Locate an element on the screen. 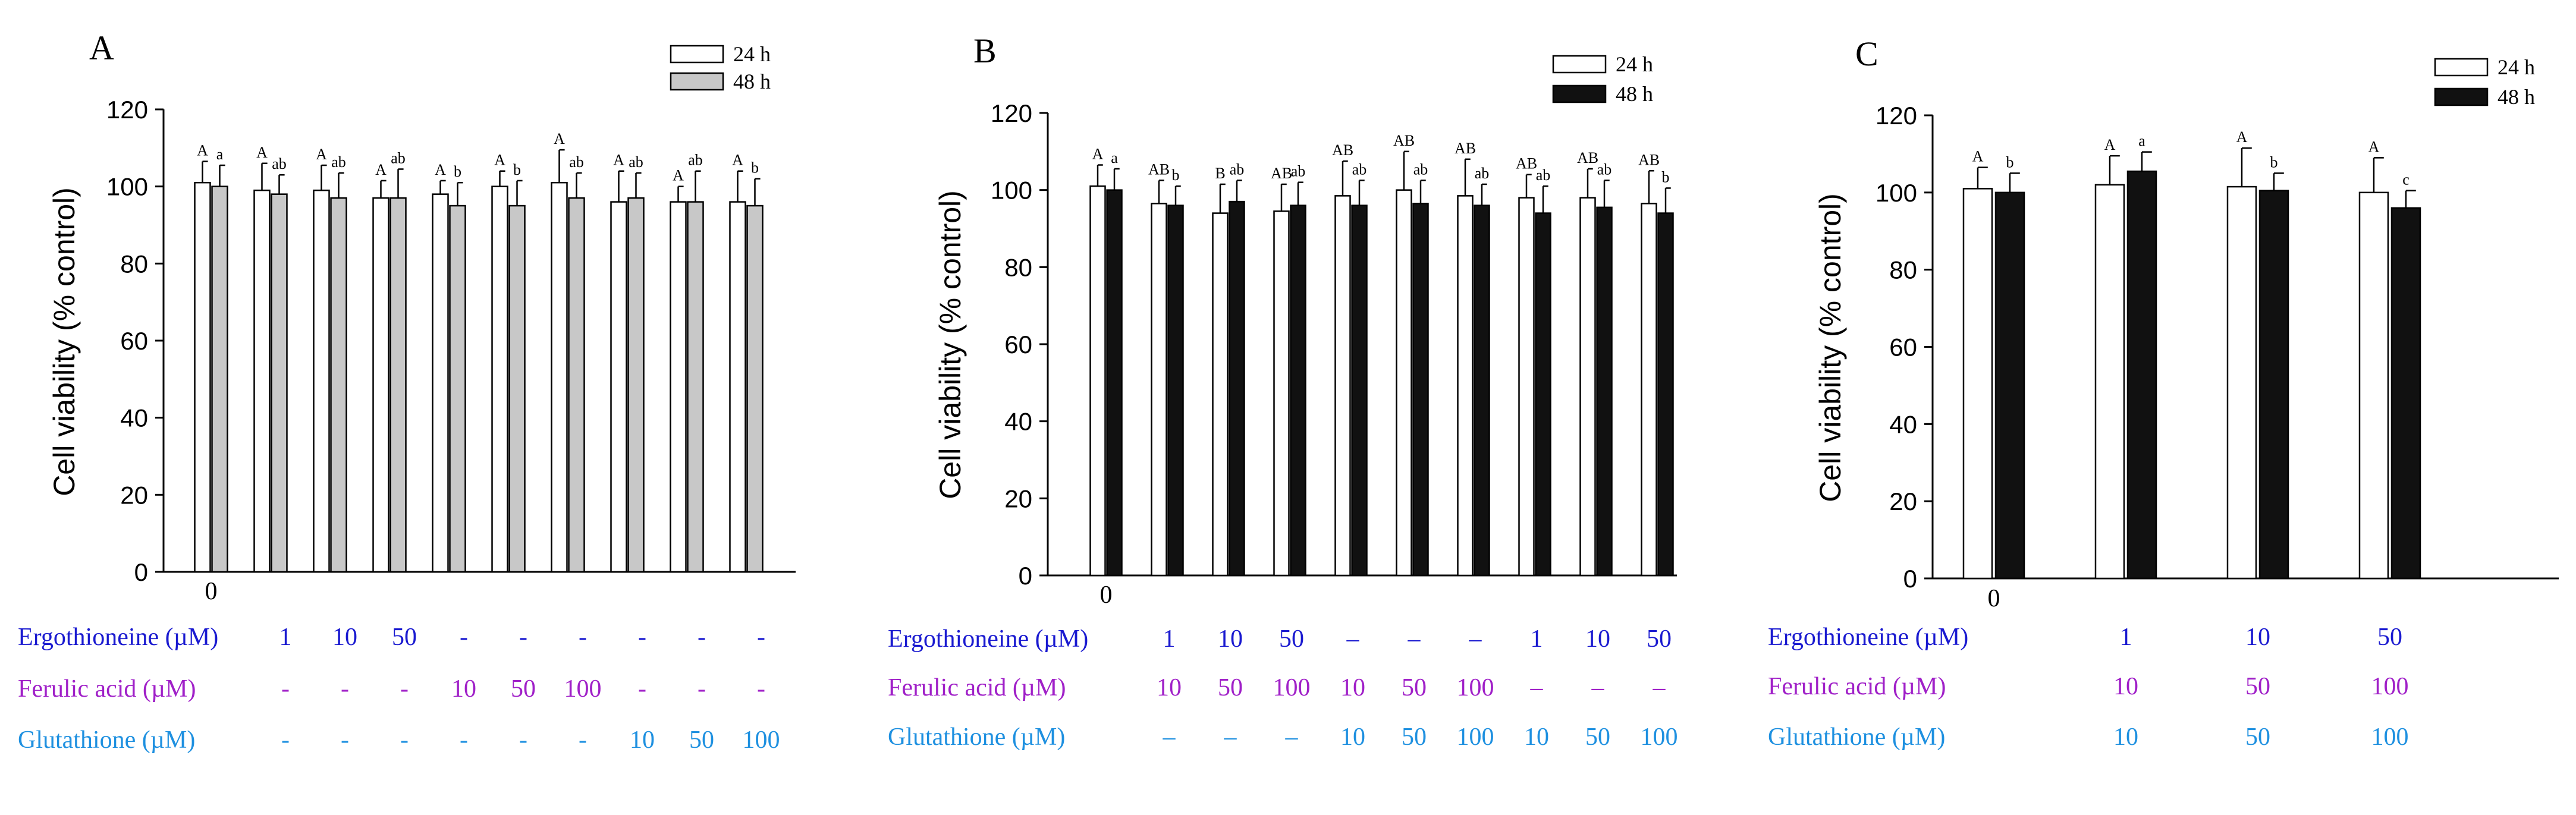  panel-c-title: C is located at coordinates (1866, 54).